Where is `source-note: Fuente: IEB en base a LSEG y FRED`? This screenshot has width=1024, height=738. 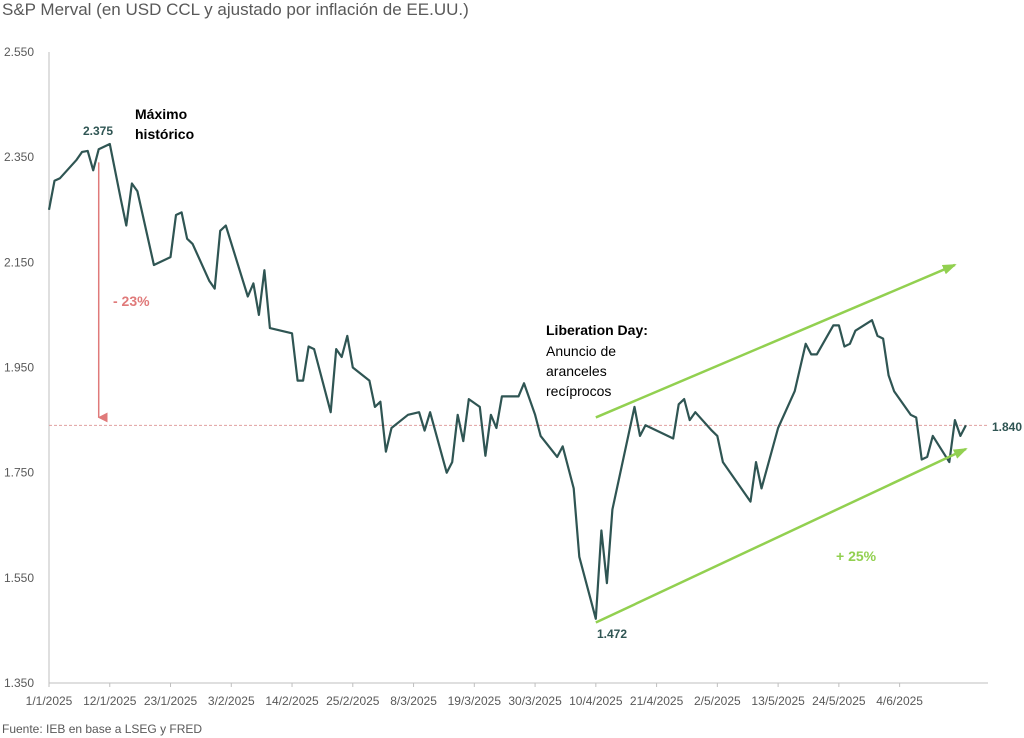 source-note: Fuente: IEB en base a LSEG y FRED is located at coordinates (102, 729).